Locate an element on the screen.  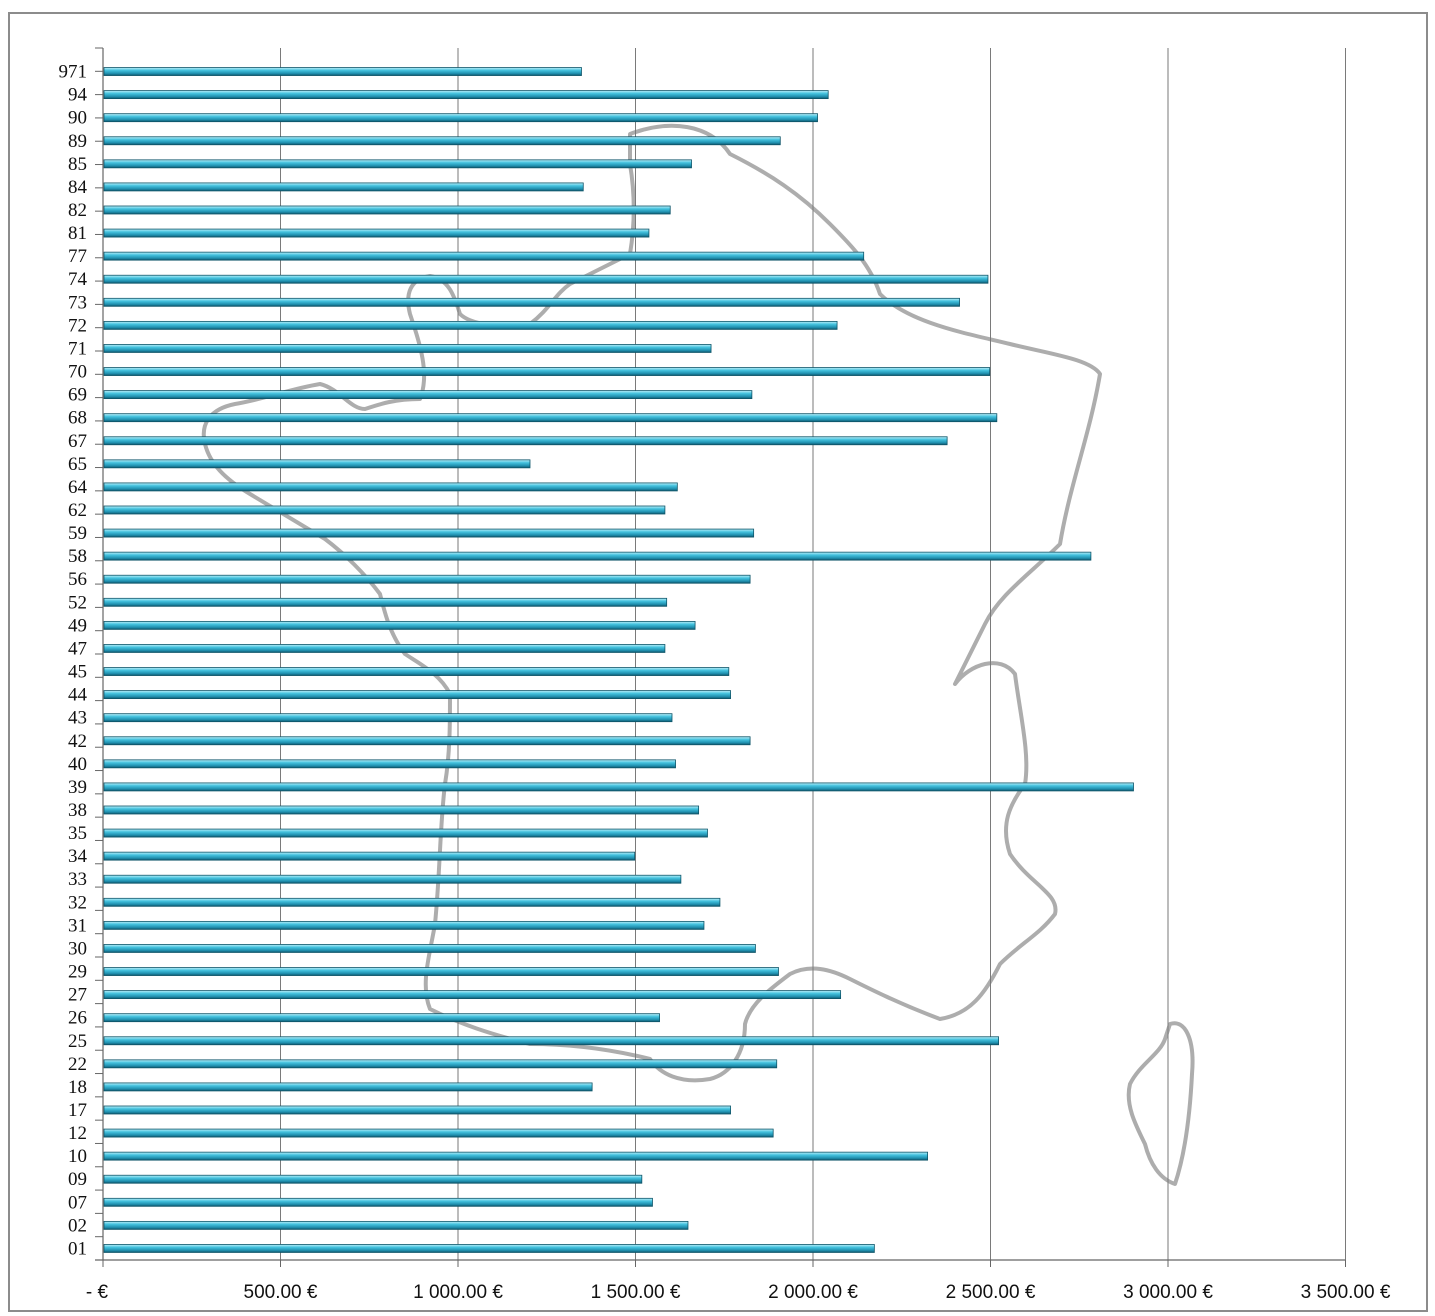
x-tick-label: 2 000.00 € is located at coordinates (813, 1292).